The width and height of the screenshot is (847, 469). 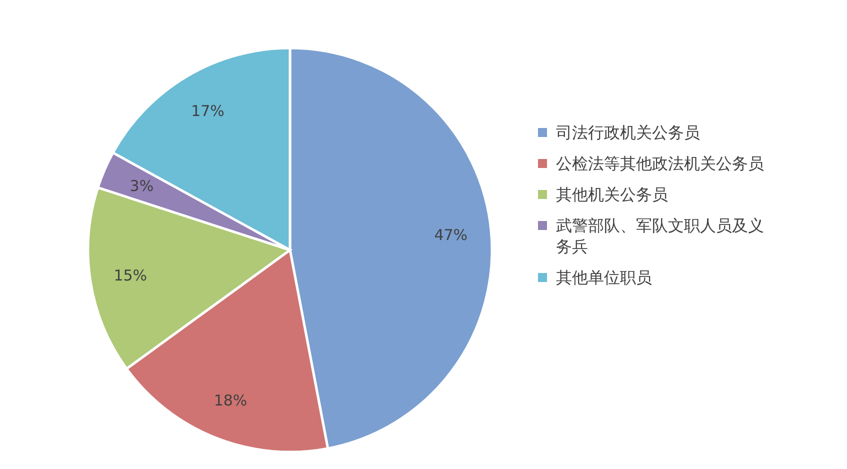 I want to click on legend-label: 公检法等其他政法机关公务员, so click(x=660, y=163).